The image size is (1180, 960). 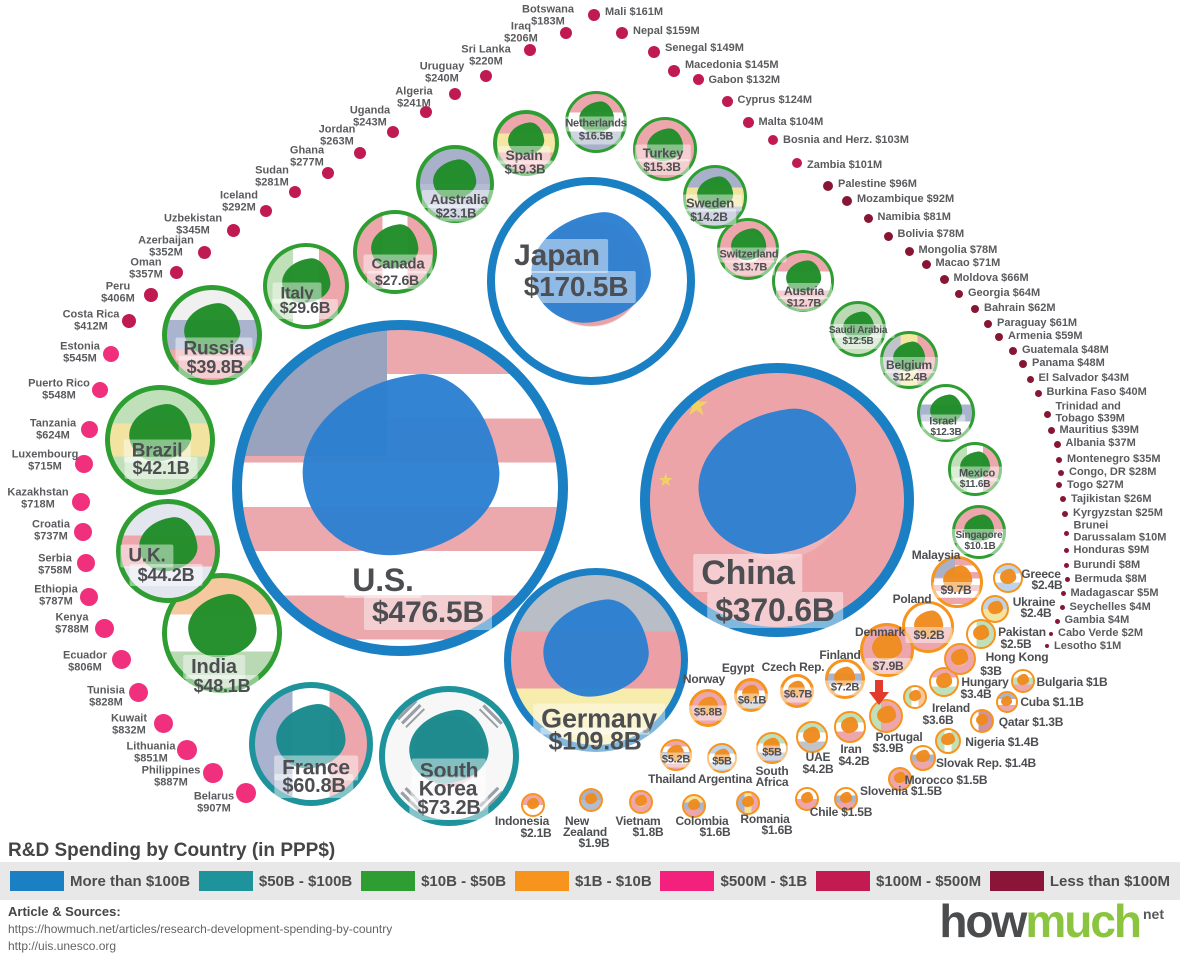 I want to click on country-dot-philippines, so click(x=213, y=773).